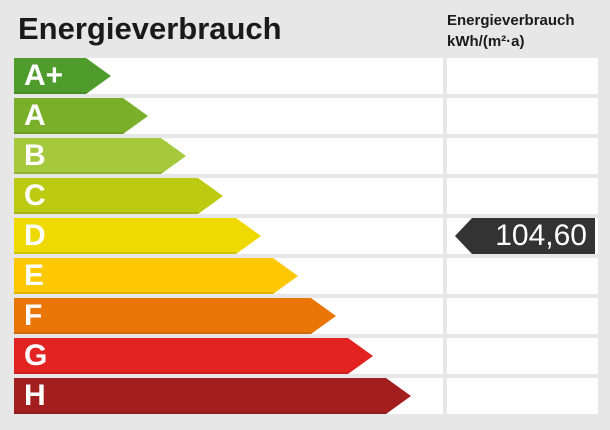 This screenshot has width=610, height=430. Describe the element at coordinates (35, 155) in the screenshot. I see `rating-grade-label: B` at that location.